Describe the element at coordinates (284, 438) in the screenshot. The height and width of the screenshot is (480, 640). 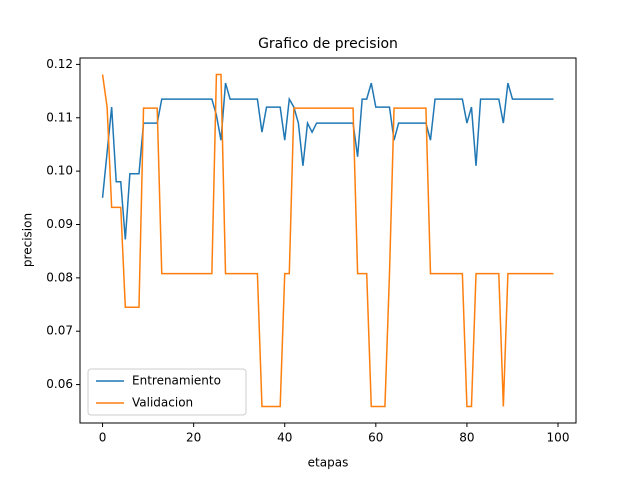
I see `x-tick-label: 40` at that location.